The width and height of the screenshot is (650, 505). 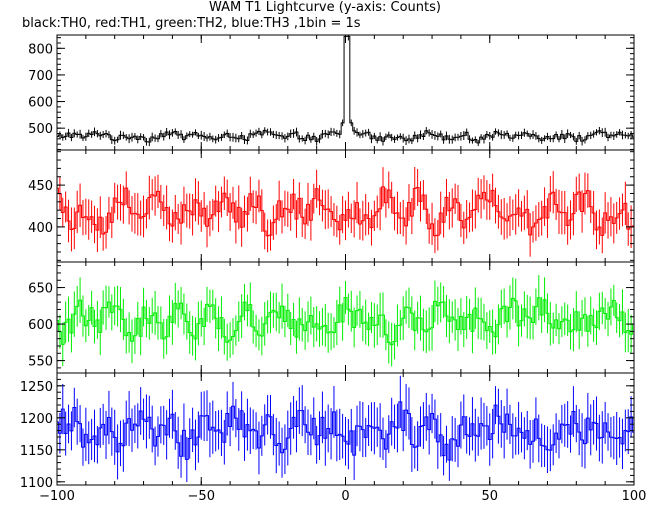 What do you see at coordinates (57, 496) in the screenshot?
I see `x-tick-label: −100` at bounding box center [57, 496].